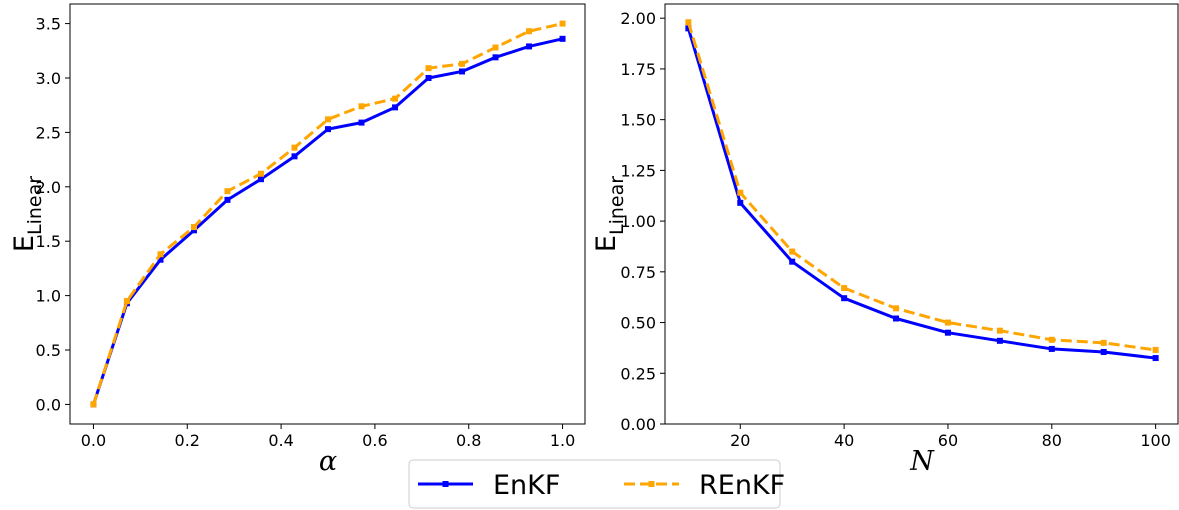 The height and width of the screenshot is (510, 1179). Describe the element at coordinates (638, 272) in the screenshot. I see `y-tick-label: 0.75` at that location.